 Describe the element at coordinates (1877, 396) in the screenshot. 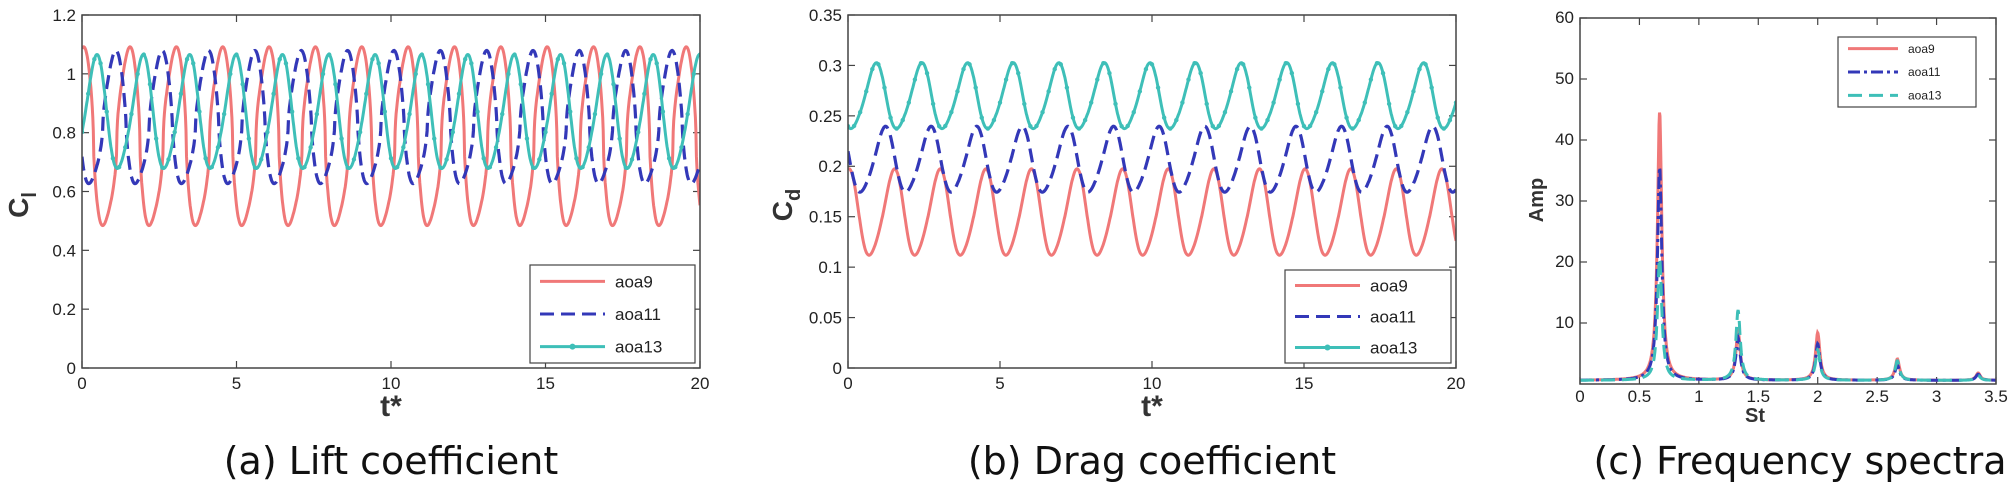

I see `x-tick-label: 2.5` at that location.